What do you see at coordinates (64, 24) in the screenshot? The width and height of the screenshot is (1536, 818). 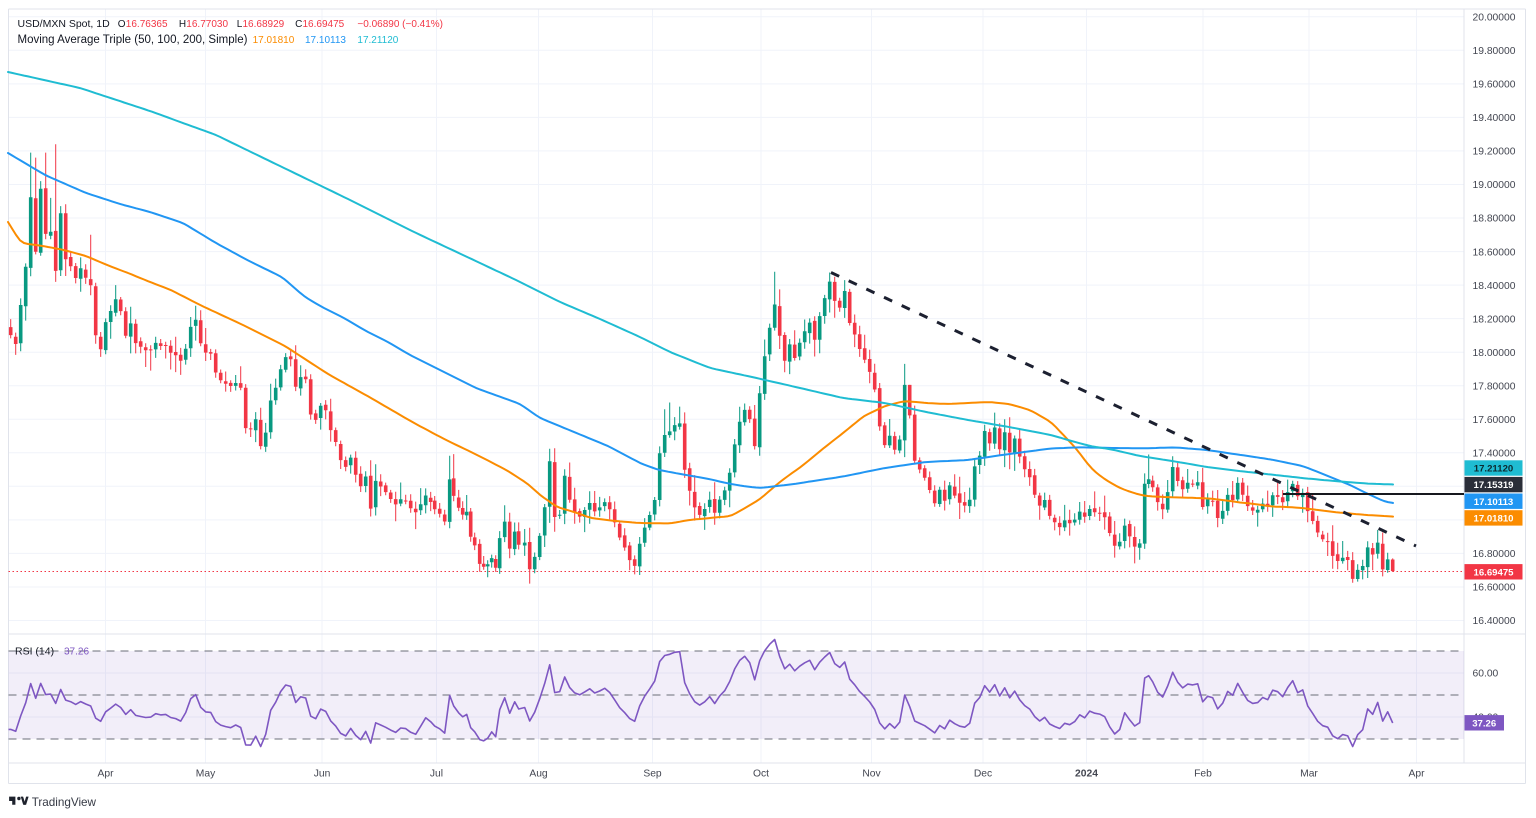 I see `svg-text: USD/MXN Spot, 1D` at bounding box center [64, 24].